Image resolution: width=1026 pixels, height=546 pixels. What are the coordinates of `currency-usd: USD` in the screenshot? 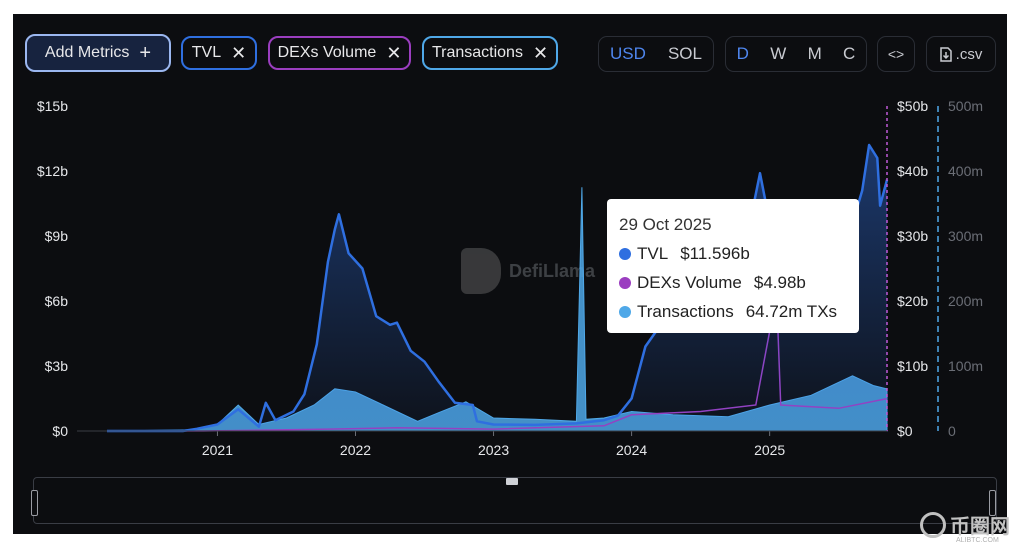 It's located at (628, 53).